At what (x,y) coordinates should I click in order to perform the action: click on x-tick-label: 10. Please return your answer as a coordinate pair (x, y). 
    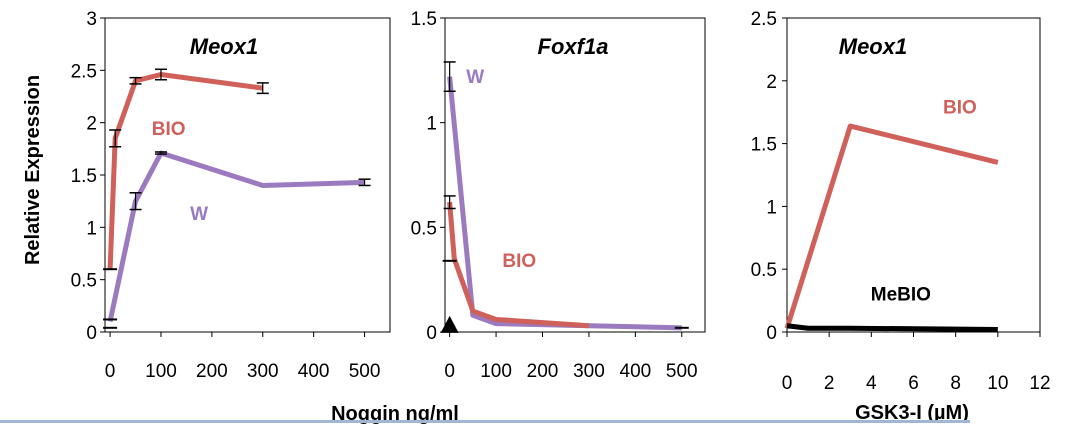
    Looking at the image, I should click on (997, 383).